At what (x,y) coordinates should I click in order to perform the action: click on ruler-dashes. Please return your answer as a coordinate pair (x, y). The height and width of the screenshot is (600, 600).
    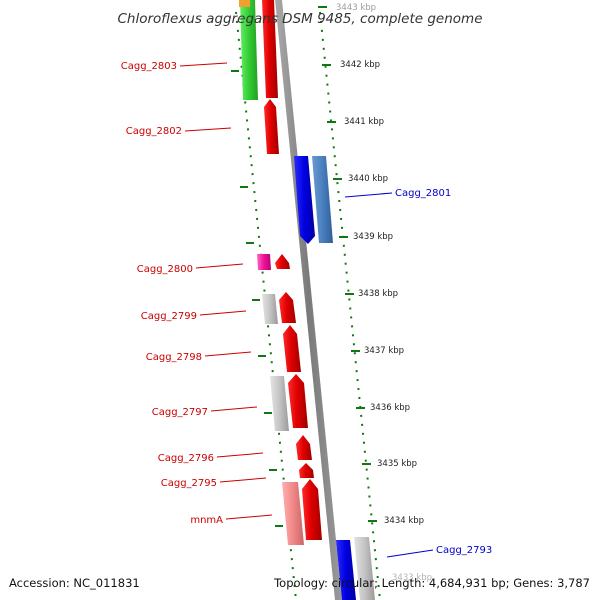
    Looking at the image, I should click on (347, 264).